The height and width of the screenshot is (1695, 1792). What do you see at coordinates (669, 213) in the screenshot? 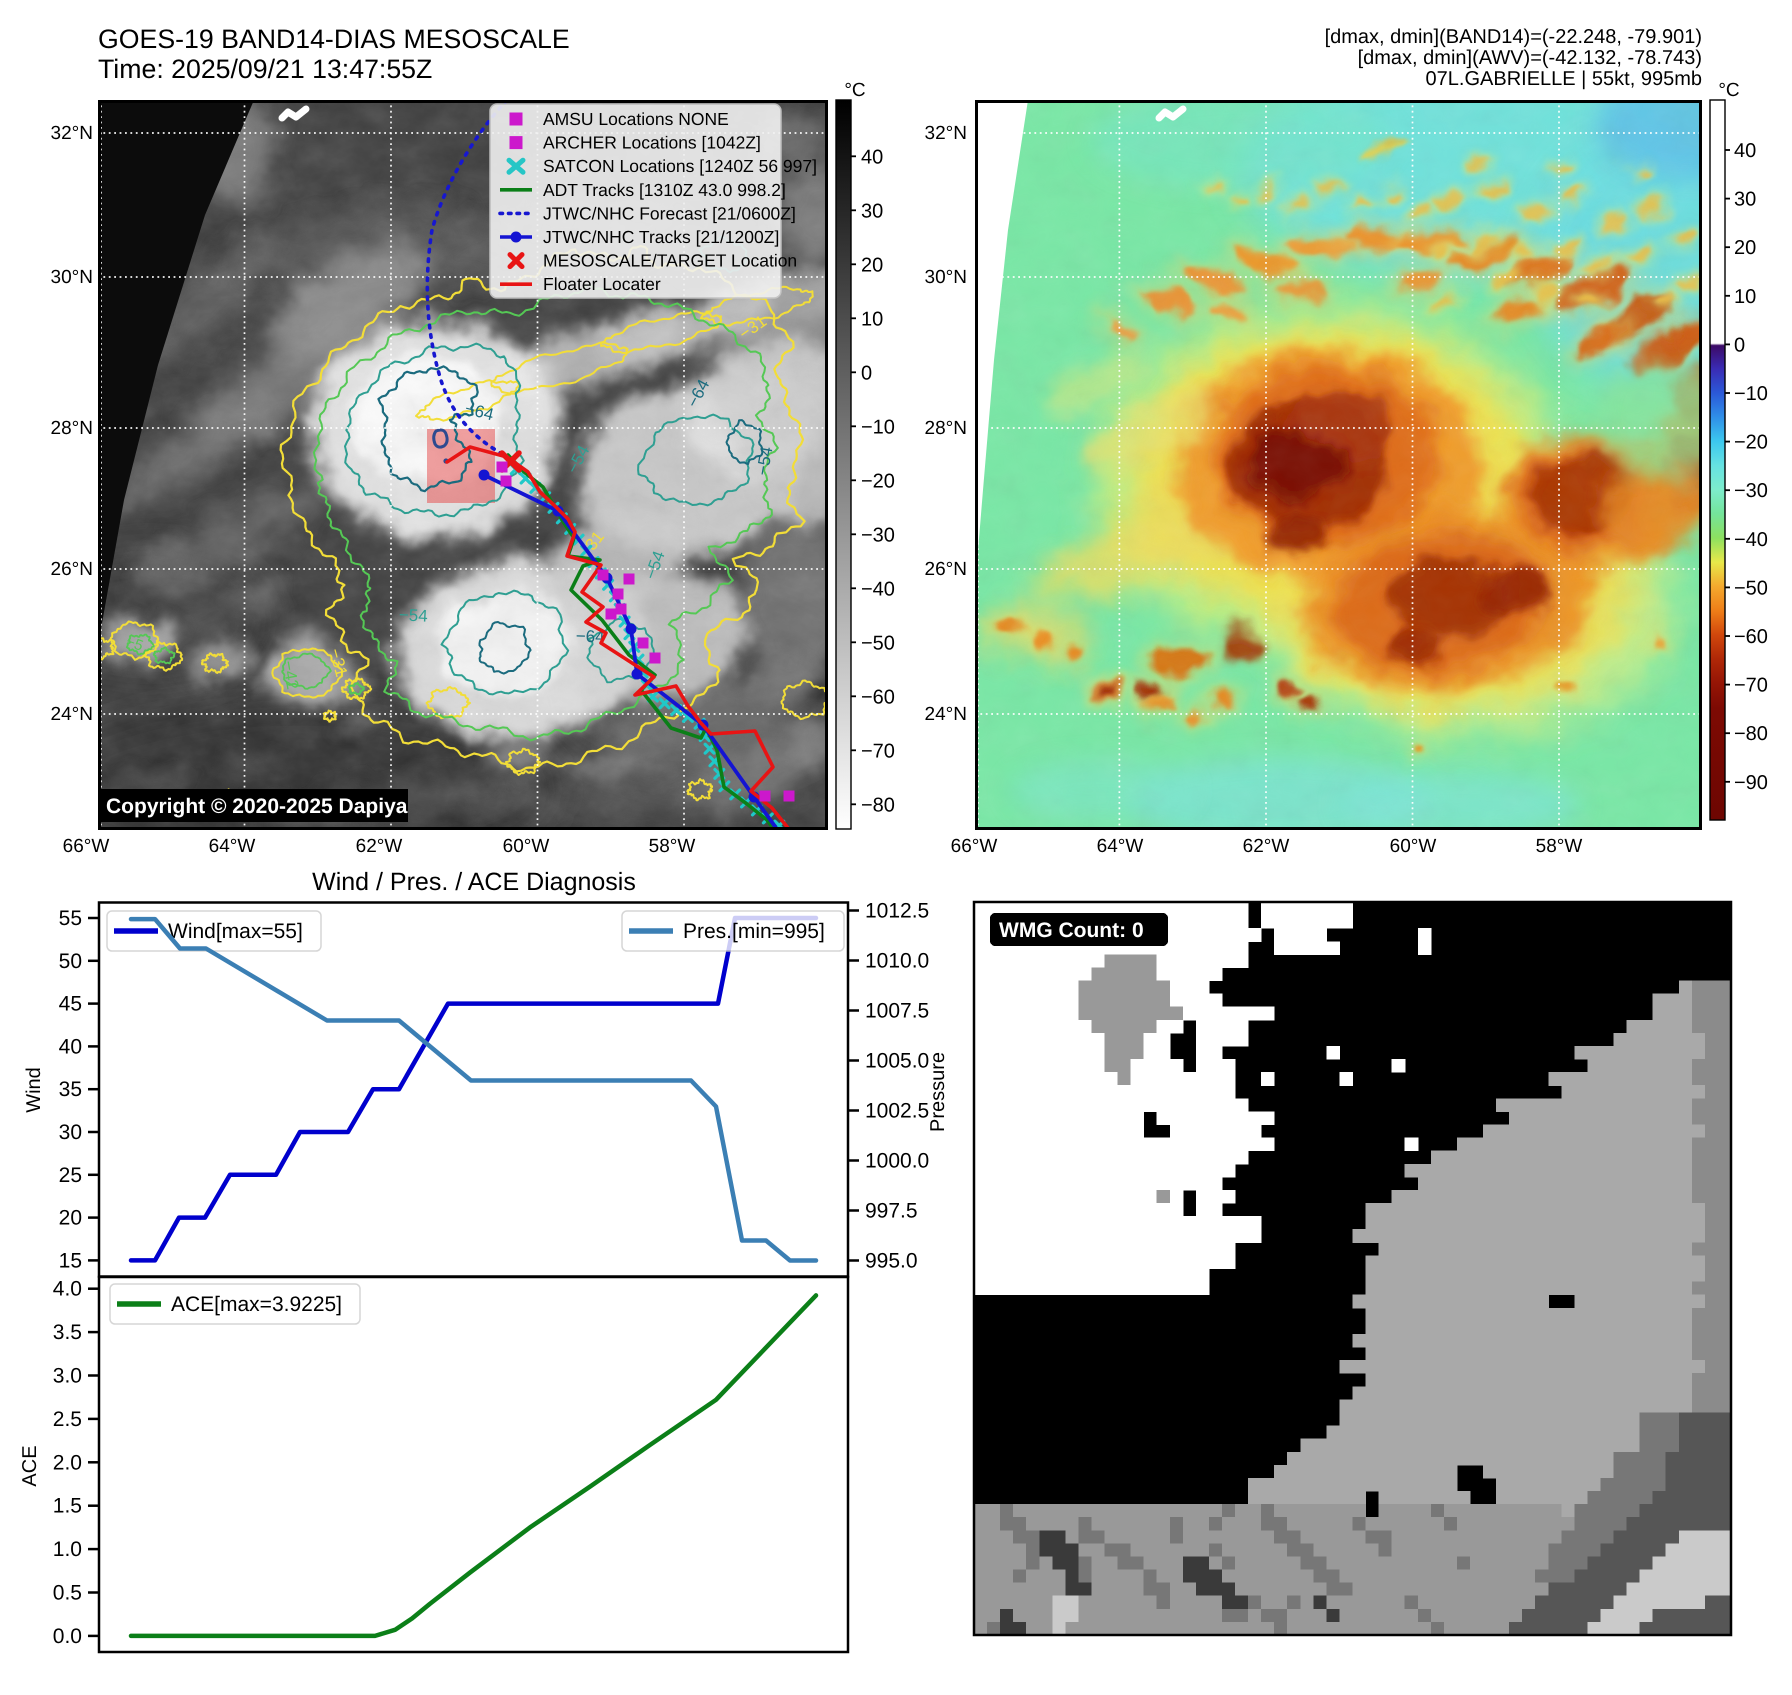
I see `svg-text: JTWC/NHC Forecast [21/0600Z]` at bounding box center [669, 213].